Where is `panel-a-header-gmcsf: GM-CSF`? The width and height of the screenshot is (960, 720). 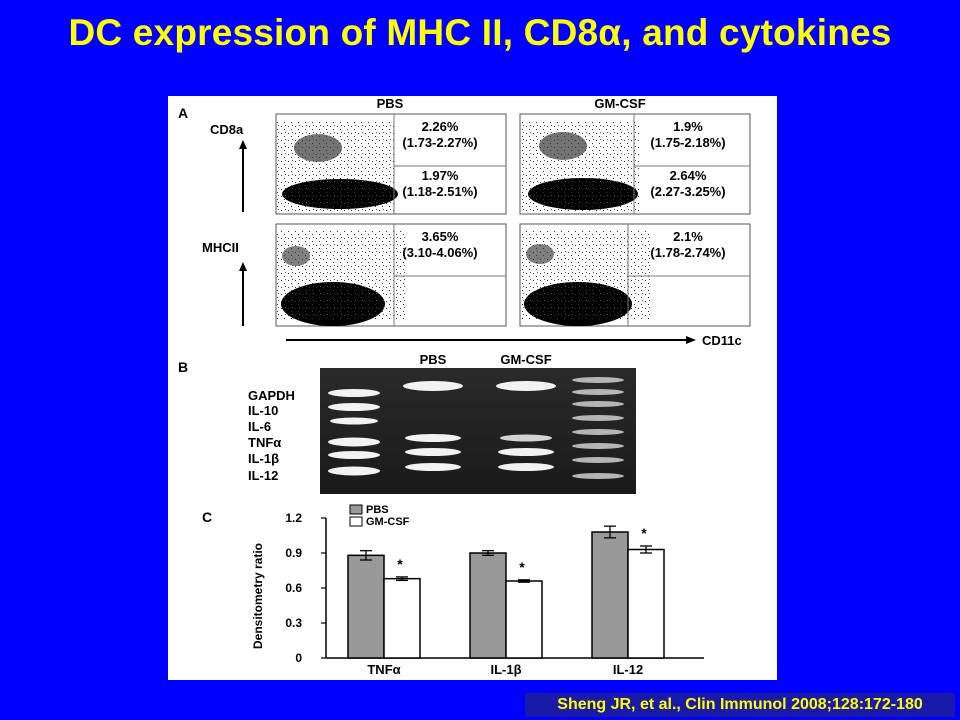
panel-a-header-gmcsf: GM-CSF is located at coordinates (619, 103).